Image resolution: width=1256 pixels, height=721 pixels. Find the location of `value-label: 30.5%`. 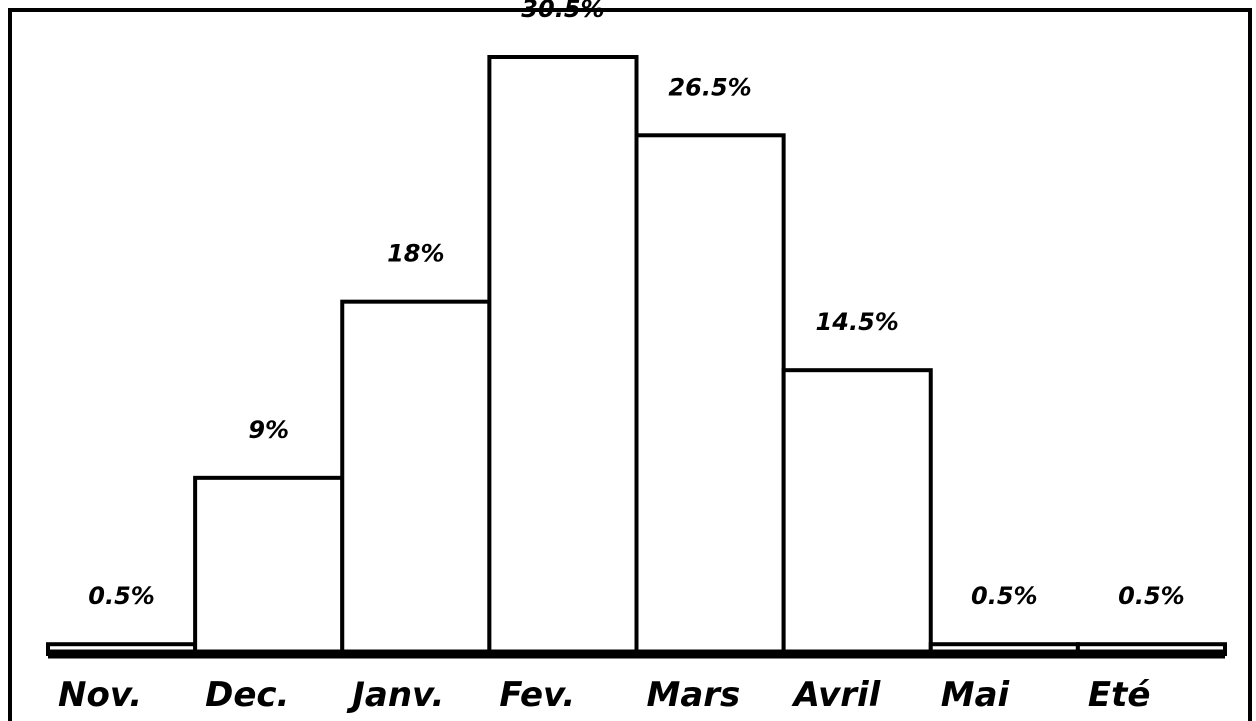

value-label: 30.5% is located at coordinates (562, 11).